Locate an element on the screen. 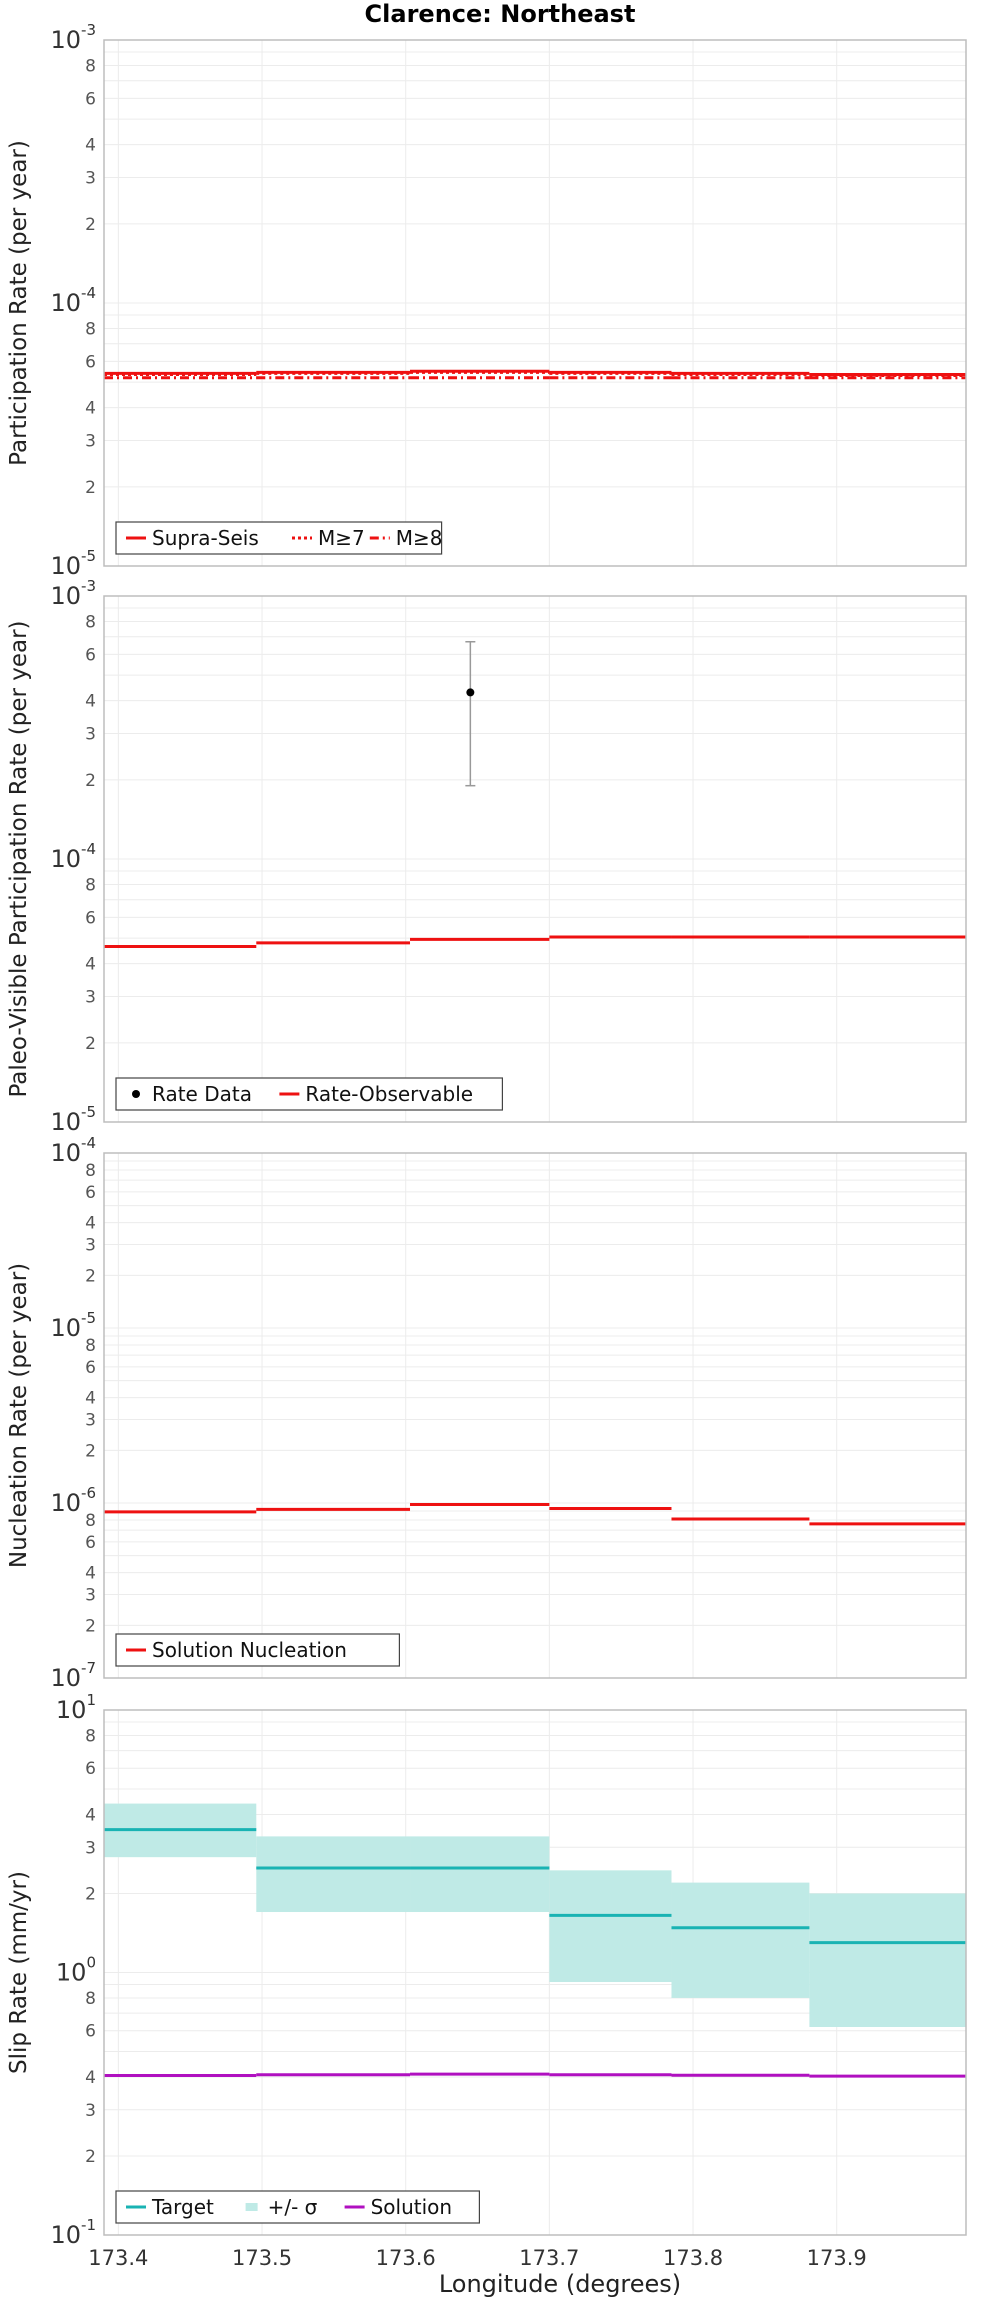  y-tick-exponent: -7 is located at coordinates (88, 1668).